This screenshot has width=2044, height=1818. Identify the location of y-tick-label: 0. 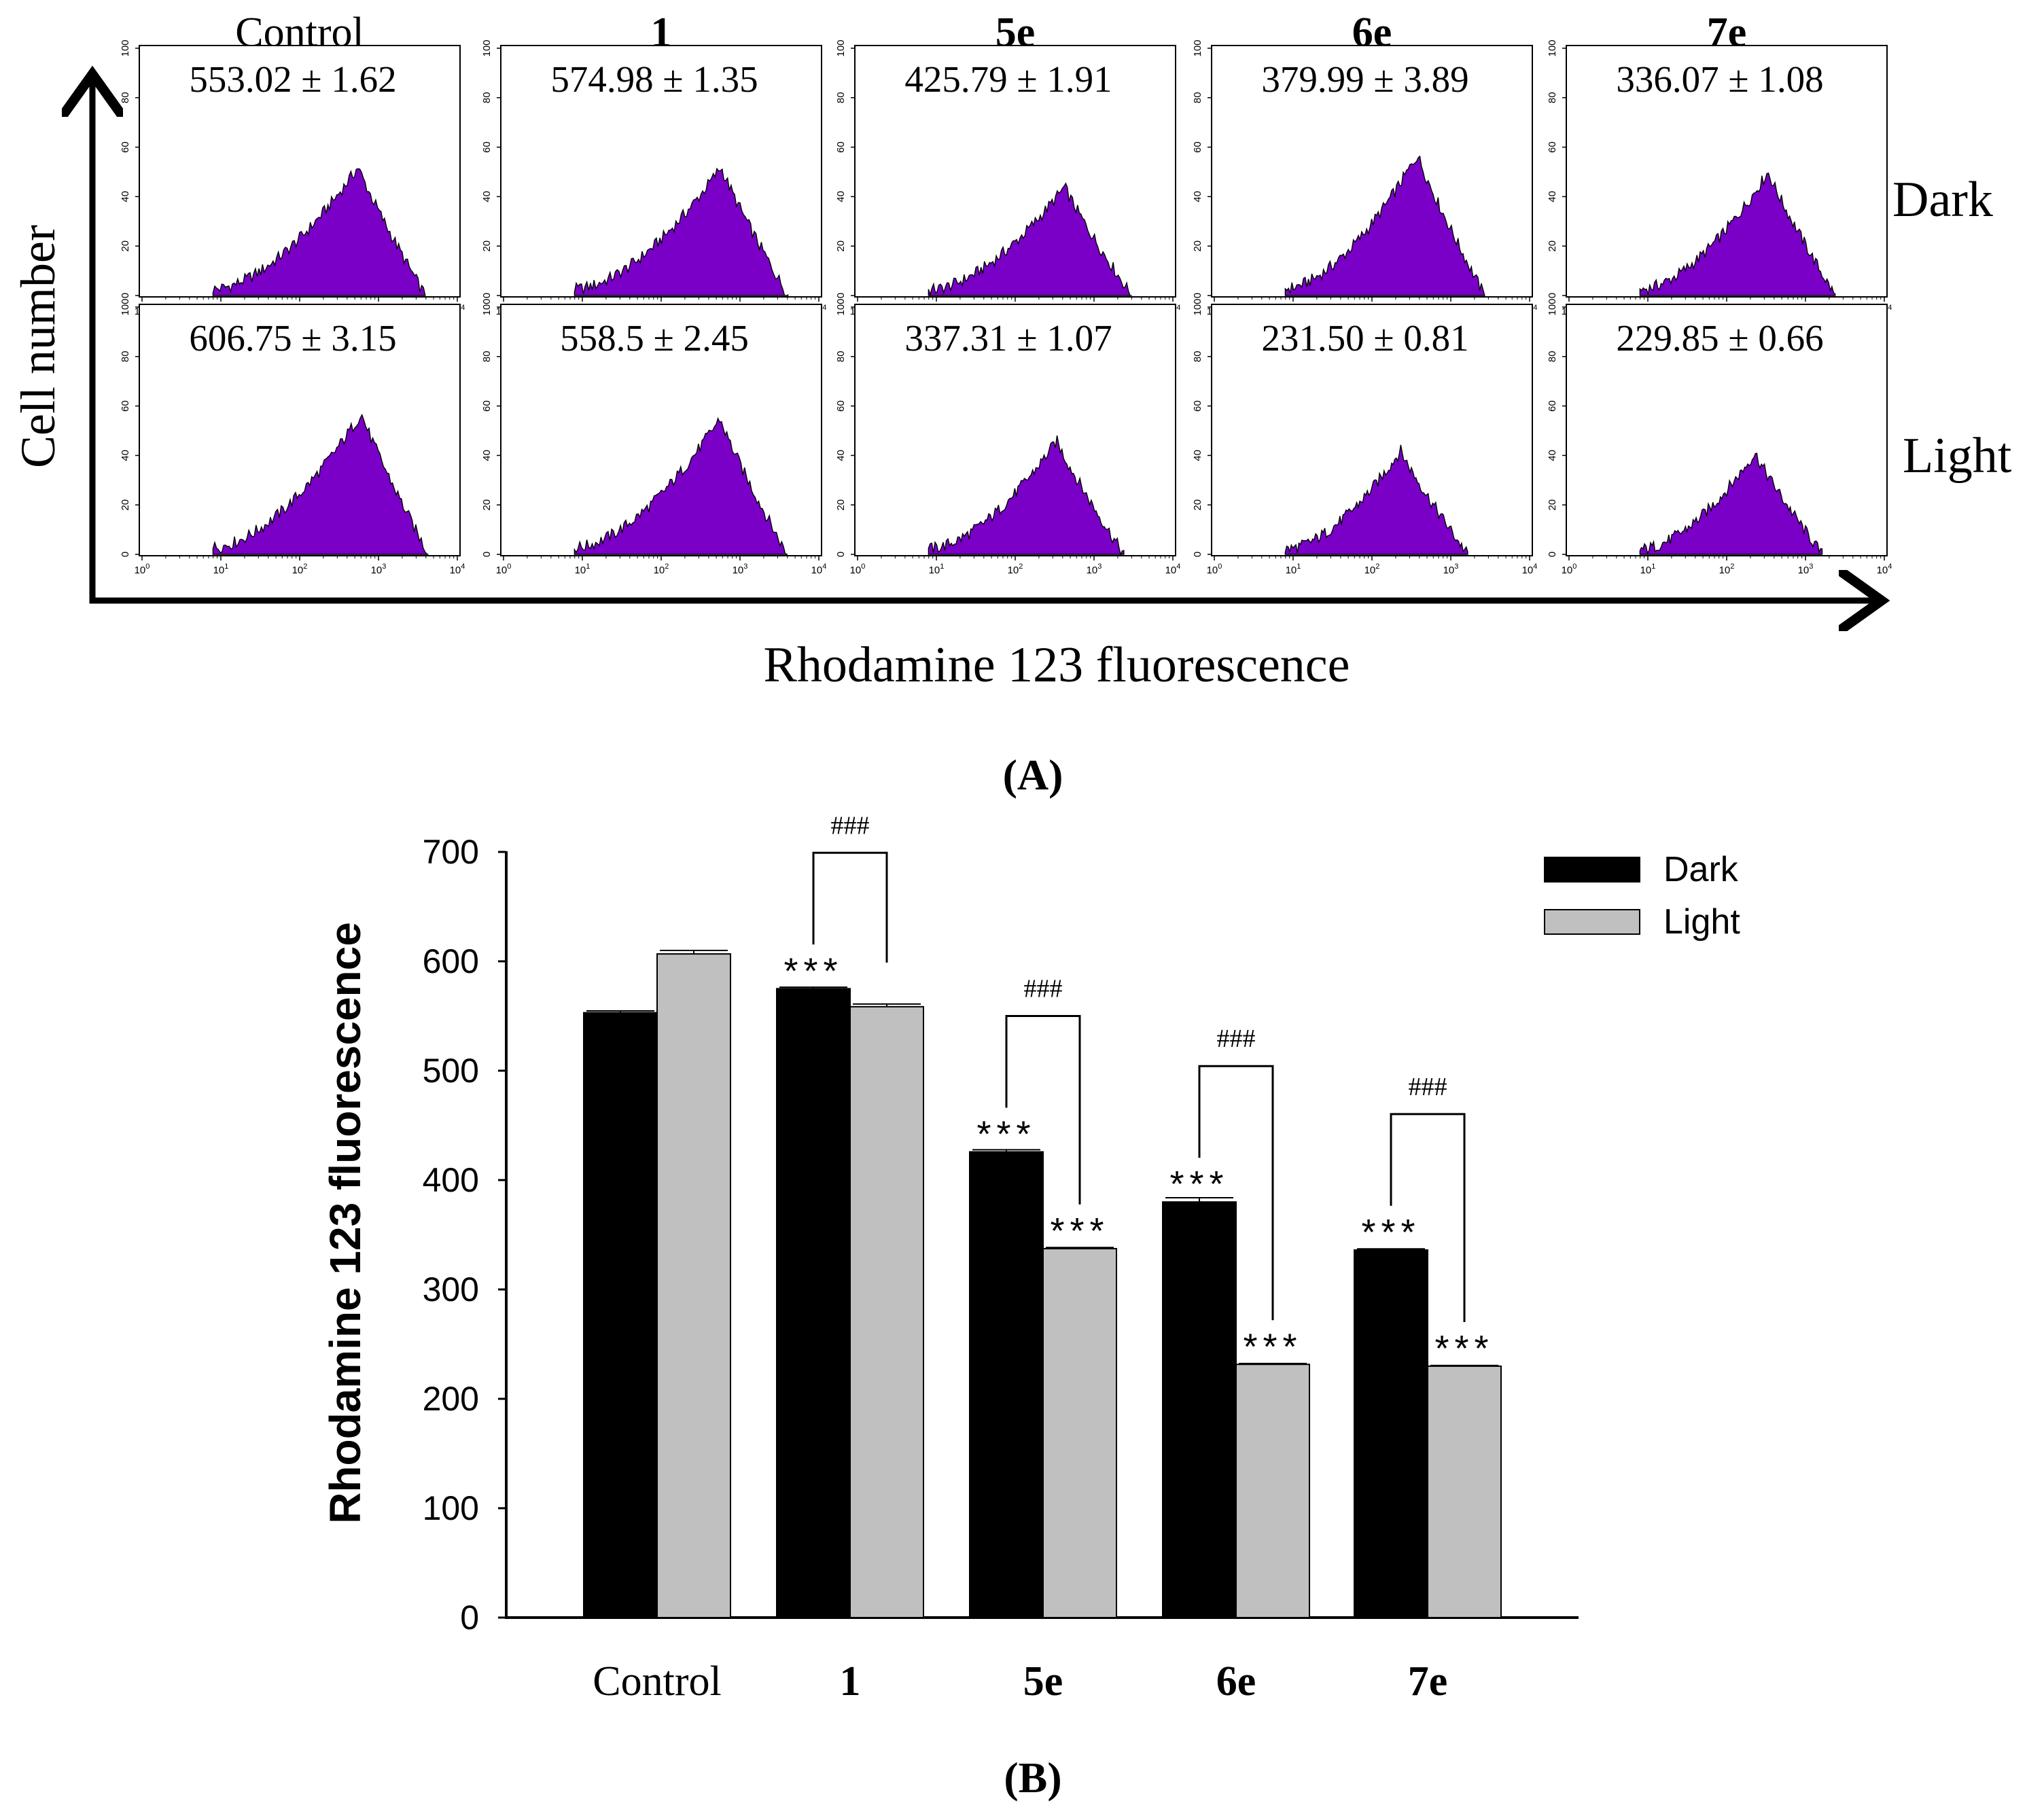
(469, 1618).